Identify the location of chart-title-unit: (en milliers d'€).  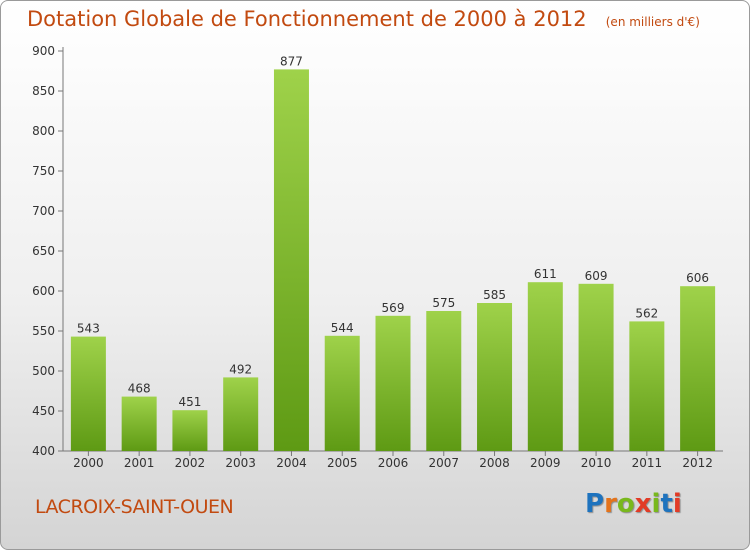
(652, 22).